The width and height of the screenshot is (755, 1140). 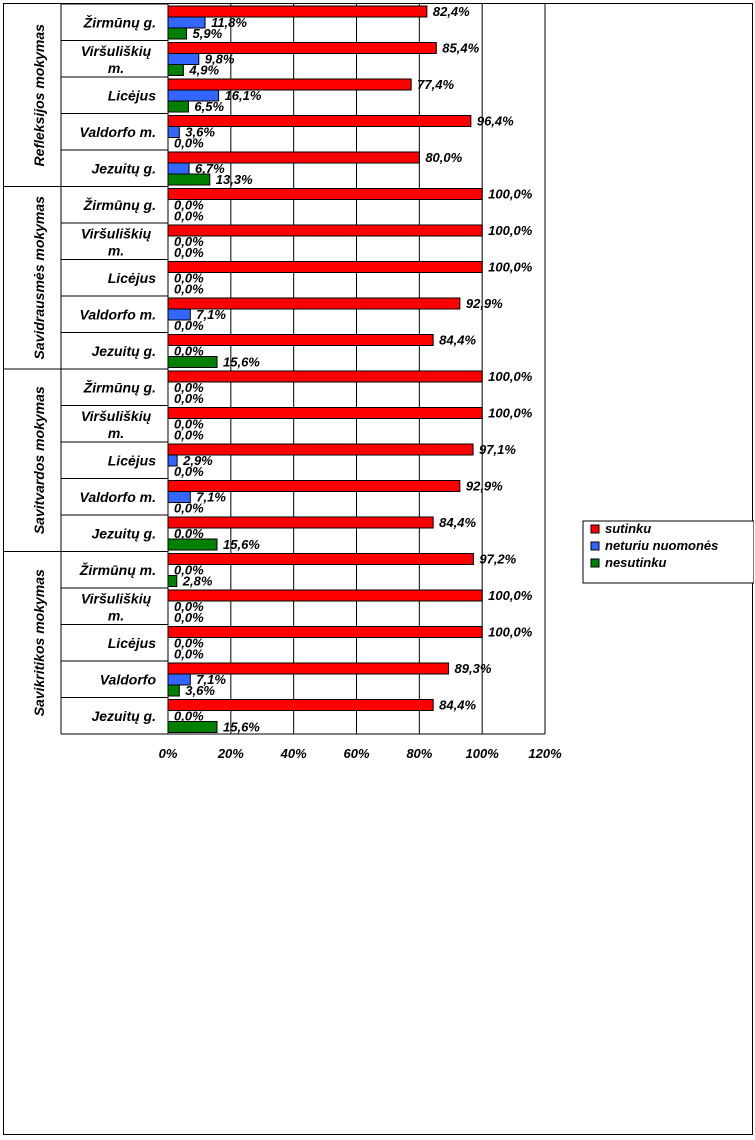 I want to click on group-label: Savitvardos mokymas, so click(x=39, y=460).